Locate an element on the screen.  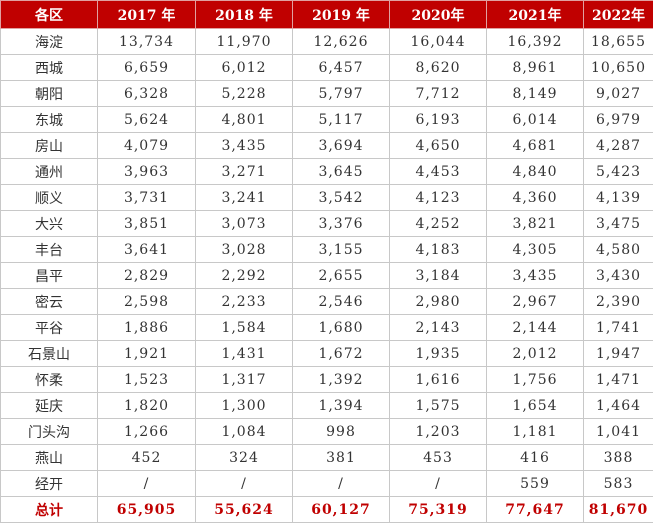
header-cell: 2021年 is located at coordinates (535, 14).